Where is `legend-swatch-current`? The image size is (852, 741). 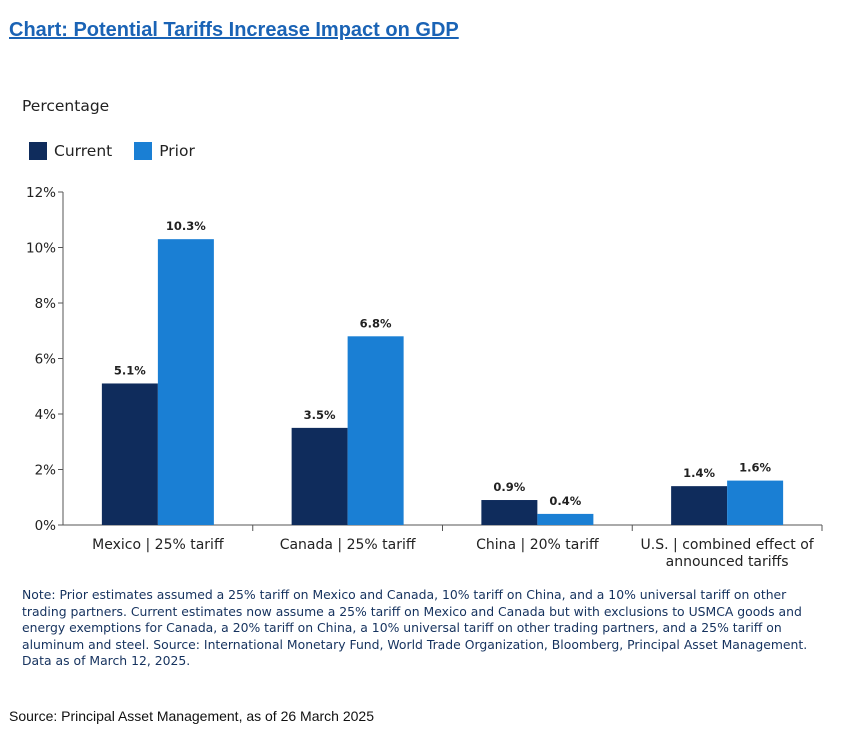 legend-swatch-current is located at coordinates (38, 151).